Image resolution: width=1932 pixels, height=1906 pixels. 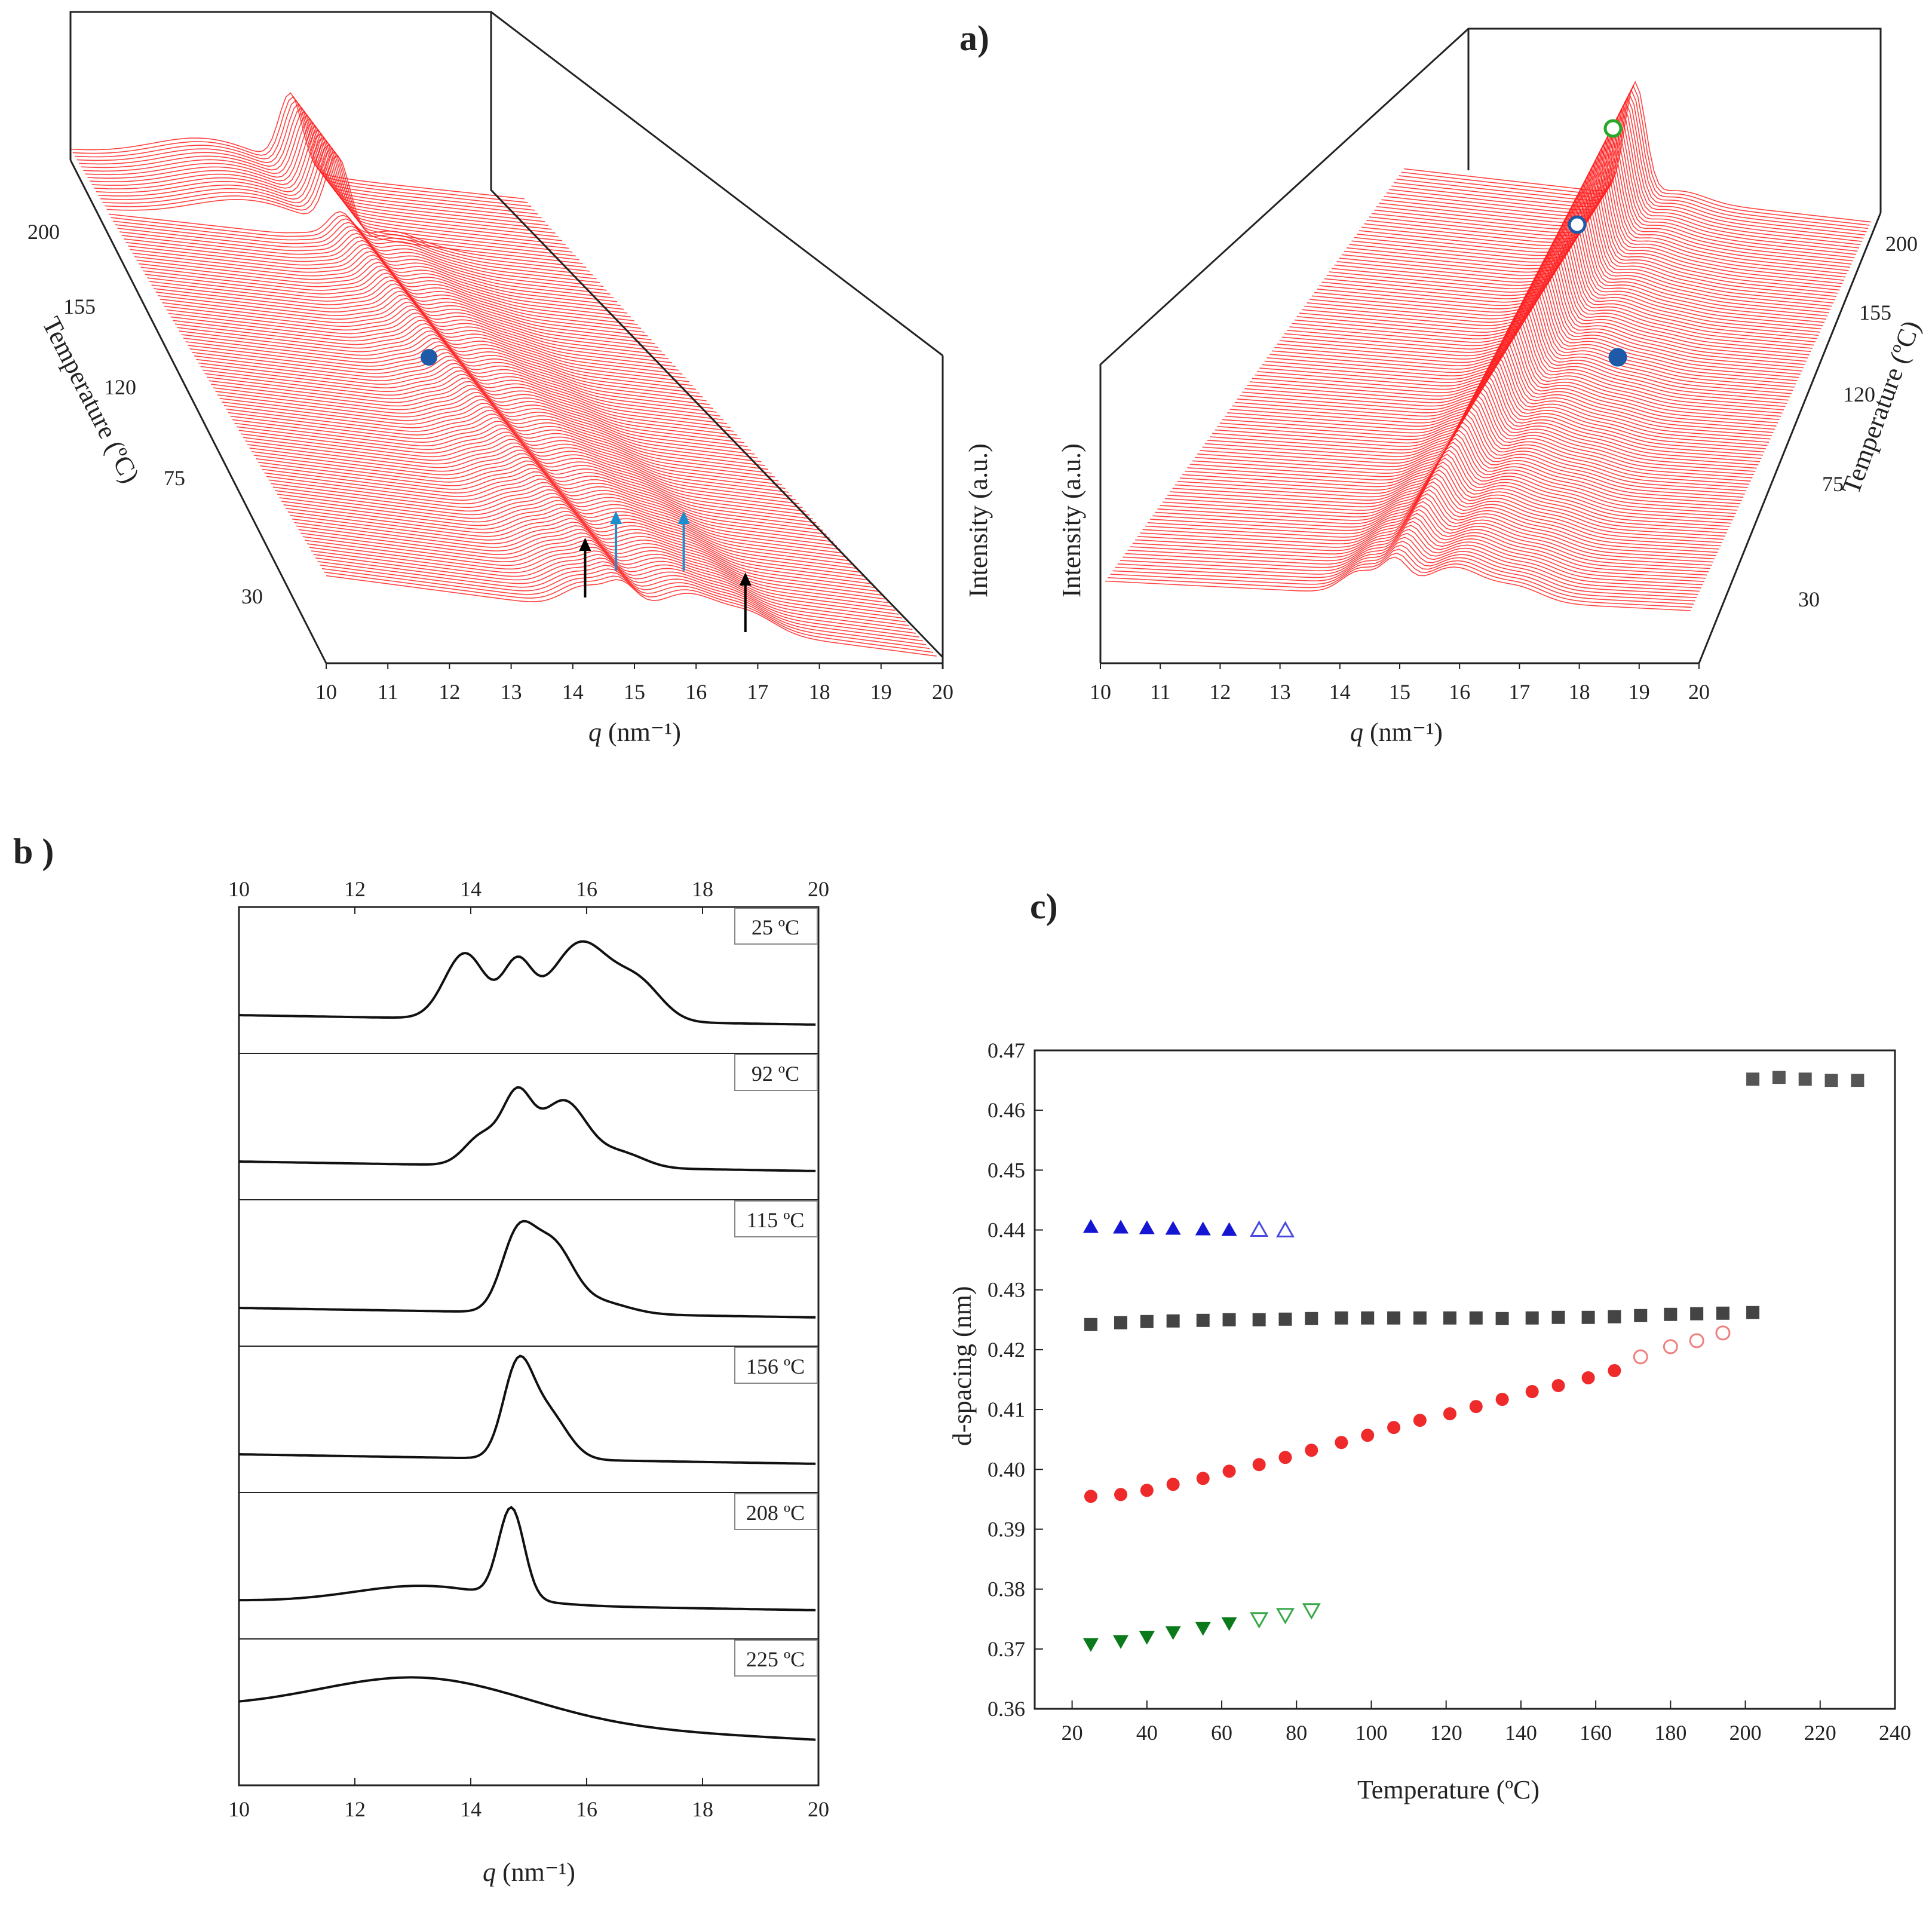 What do you see at coordinates (1881, 408) in the screenshot?
I see `panel-a-right-zlabel: Temperature (ºC)` at bounding box center [1881, 408].